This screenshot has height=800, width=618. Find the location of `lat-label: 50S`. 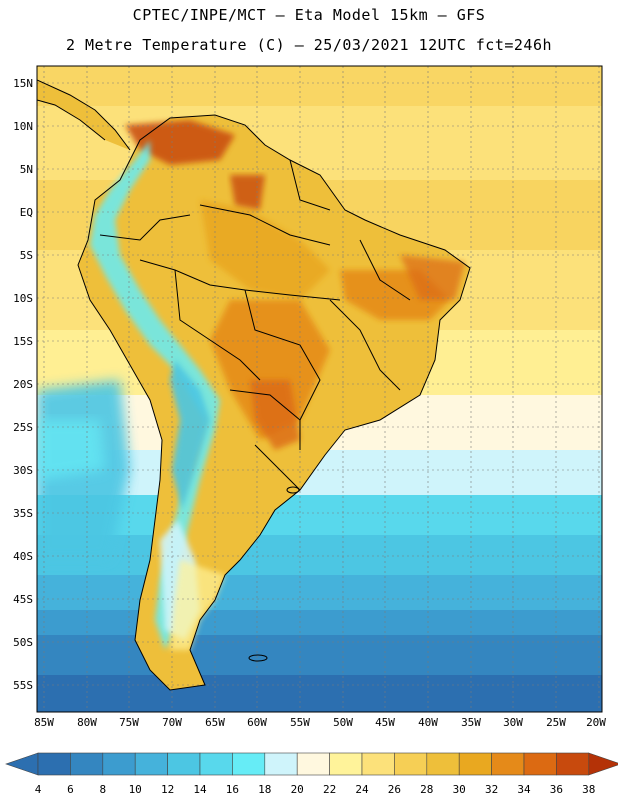

lat-label: 50S is located at coordinates (23, 642).